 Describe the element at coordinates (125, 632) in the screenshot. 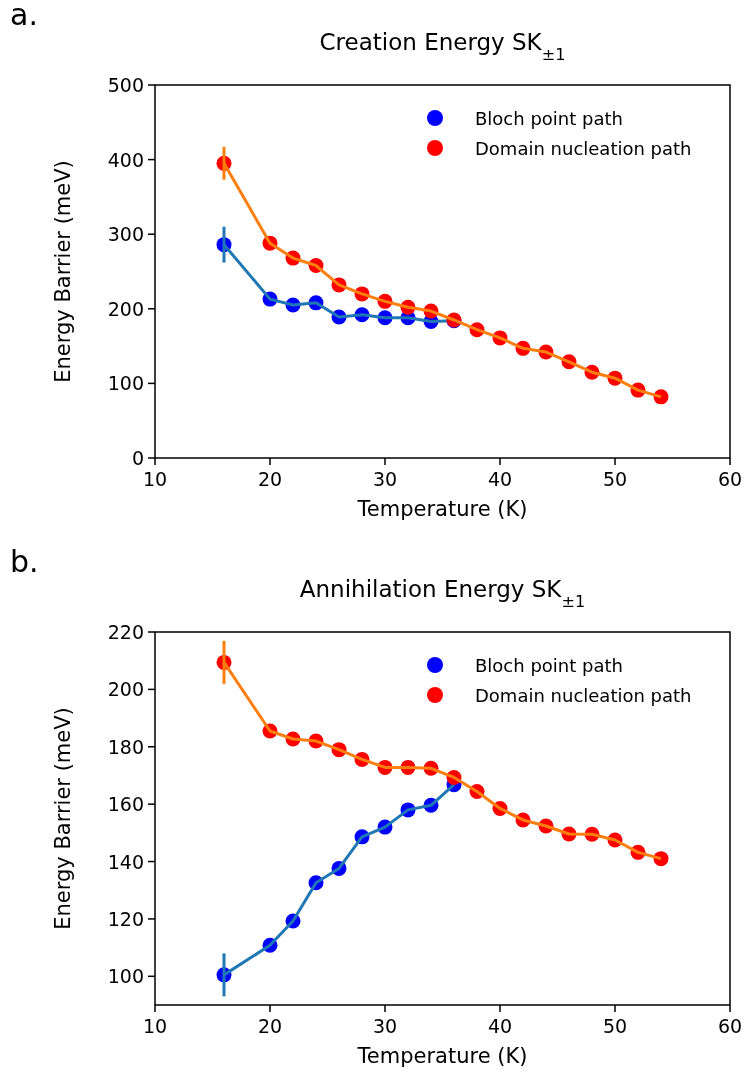

I see `y-tick-label: 220` at that location.